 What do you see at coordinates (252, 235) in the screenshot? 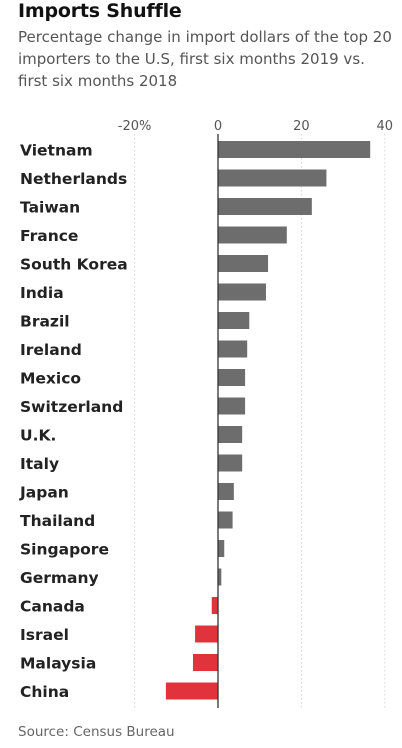
I see `bar-france` at bounding box center [252, 235].